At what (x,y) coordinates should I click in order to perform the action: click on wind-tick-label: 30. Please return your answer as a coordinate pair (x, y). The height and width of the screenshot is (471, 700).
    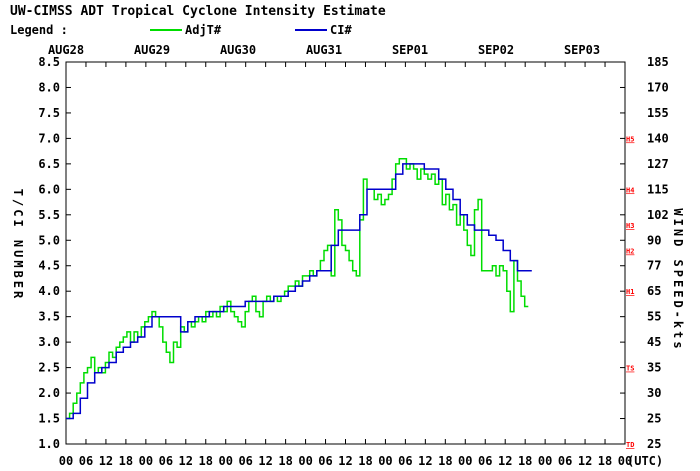
    Looking at the image, I should click on (654, 393).